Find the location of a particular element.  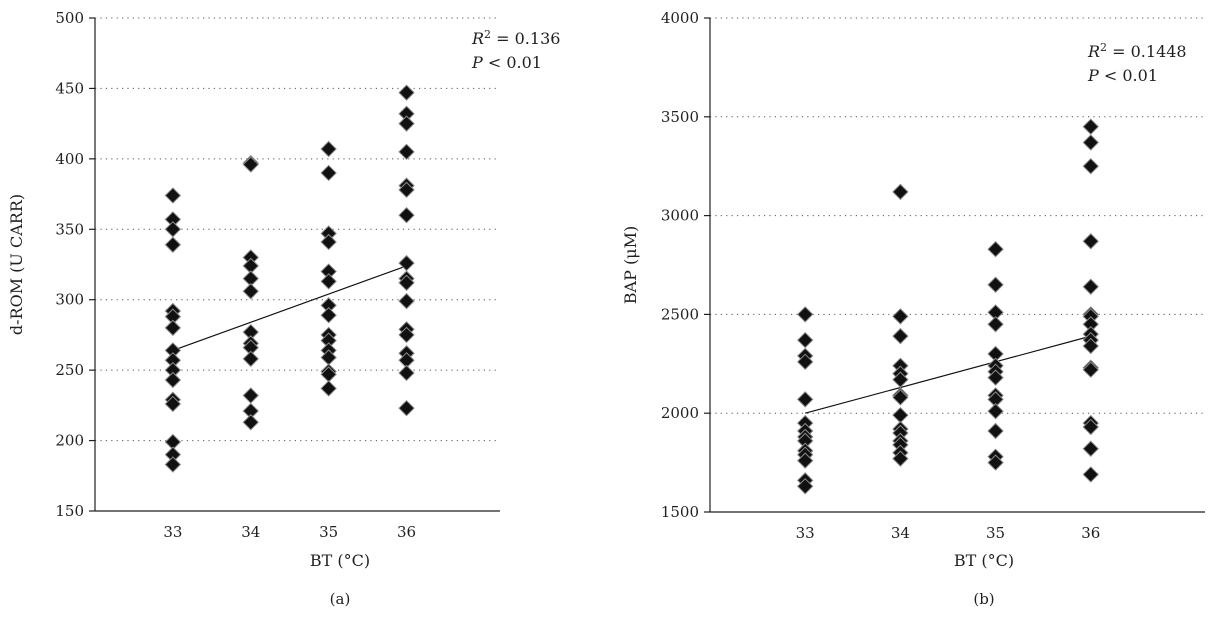

y-tick-label: 500 is located at coordinates (69, 18).